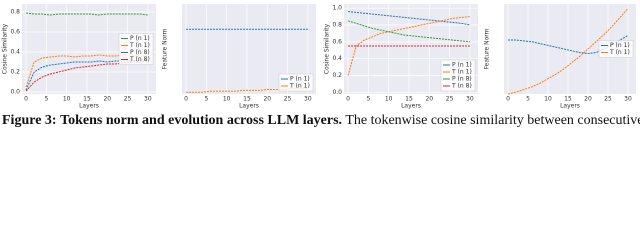 The width and height of the screenshot is (640, 240). I want to click on y-tick-label: 1.0, so click(337, 8).